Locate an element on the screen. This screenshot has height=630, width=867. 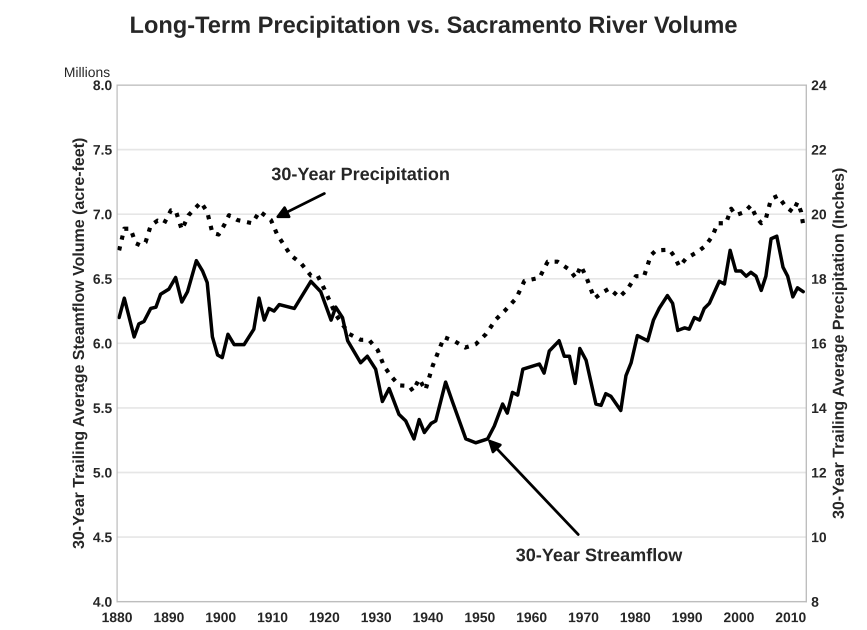
x-tick-label: 2010 is located at coordinates (791, 617).